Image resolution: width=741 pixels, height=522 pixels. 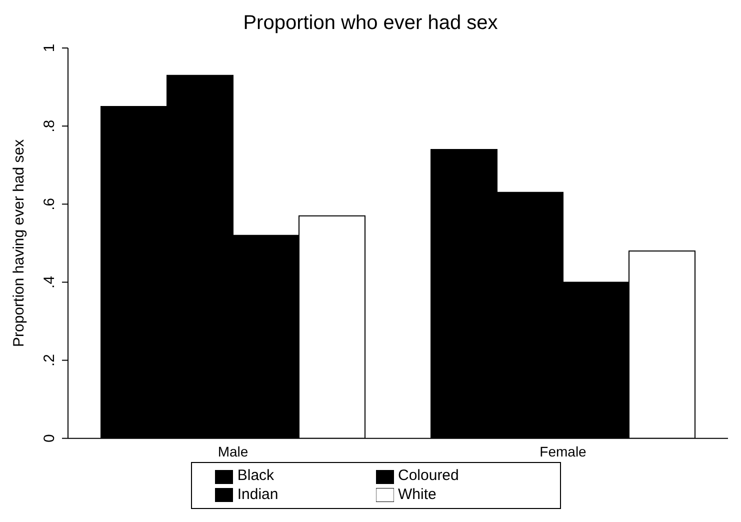 I want to click on y-tick-label: .6, so click(x=49, y=204).